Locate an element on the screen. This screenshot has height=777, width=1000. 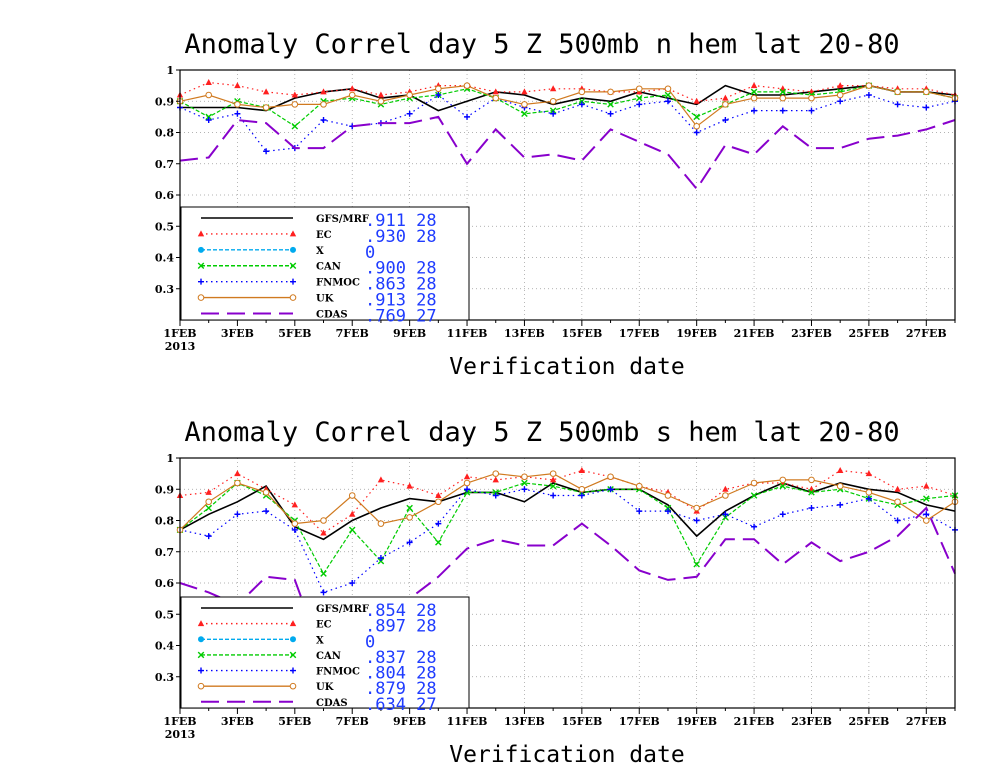
legend-series-name: X is located at coordinates (320, 640).